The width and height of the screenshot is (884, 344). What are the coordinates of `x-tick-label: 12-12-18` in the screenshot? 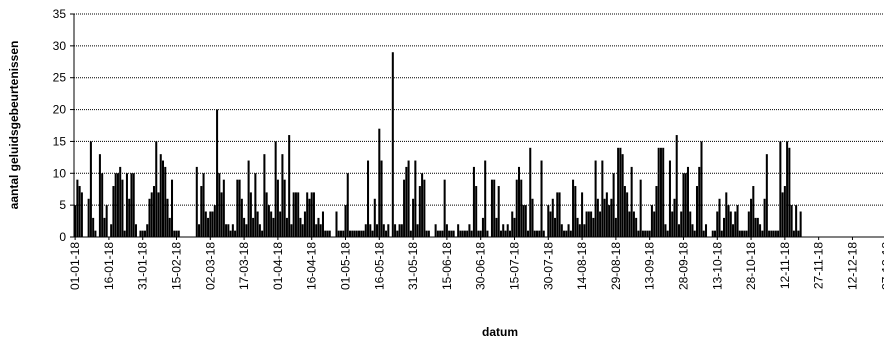 It's located at (853, 266).